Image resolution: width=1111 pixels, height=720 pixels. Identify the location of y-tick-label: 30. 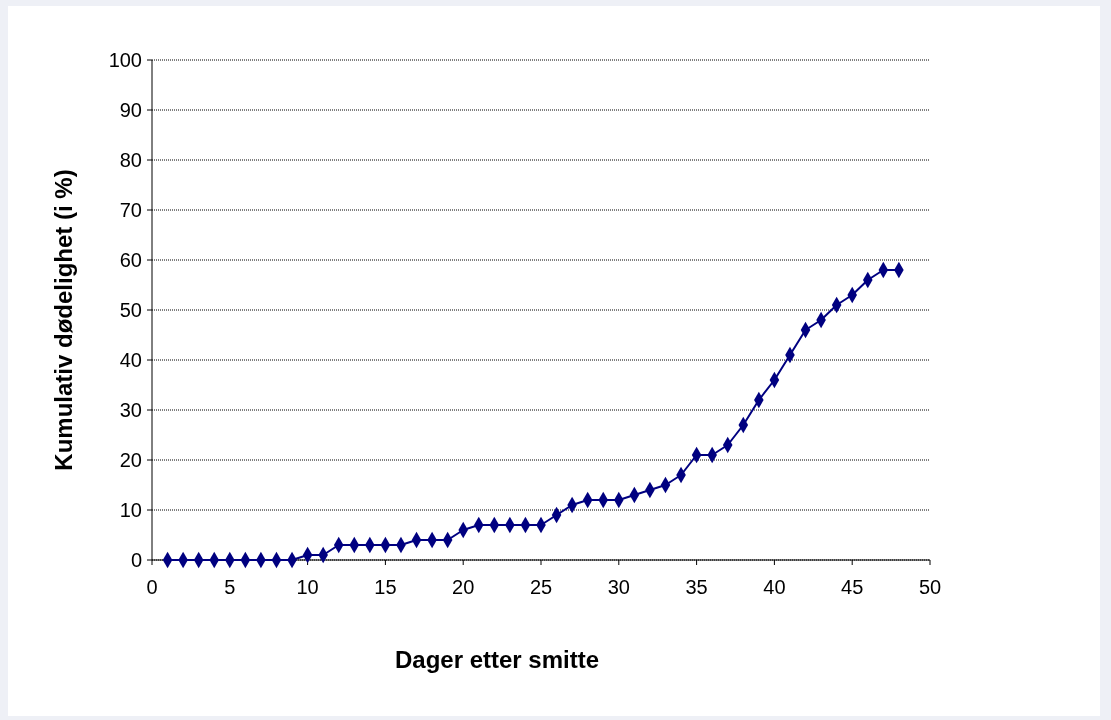
(130, 410).